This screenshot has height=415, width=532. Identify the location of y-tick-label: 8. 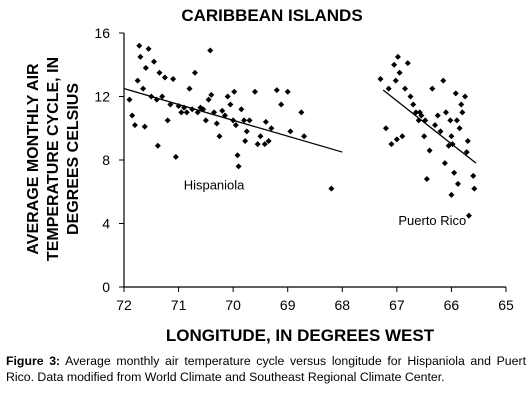
(106, 160).